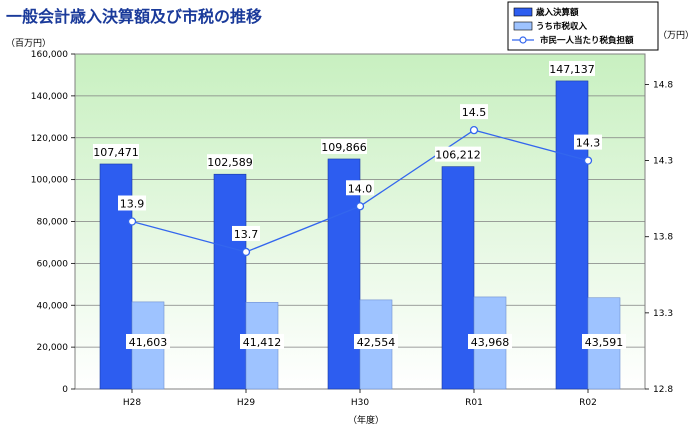  Describe the element at coordinates (588, 403) in the screenshot. I see `x-tick-label-R02: R02` at that location.